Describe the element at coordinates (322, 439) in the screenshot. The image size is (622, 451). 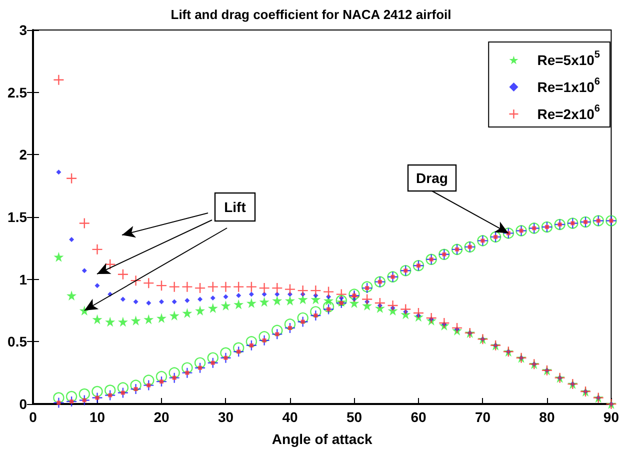
I see `x-axis-title: Angle of attack` at that location.